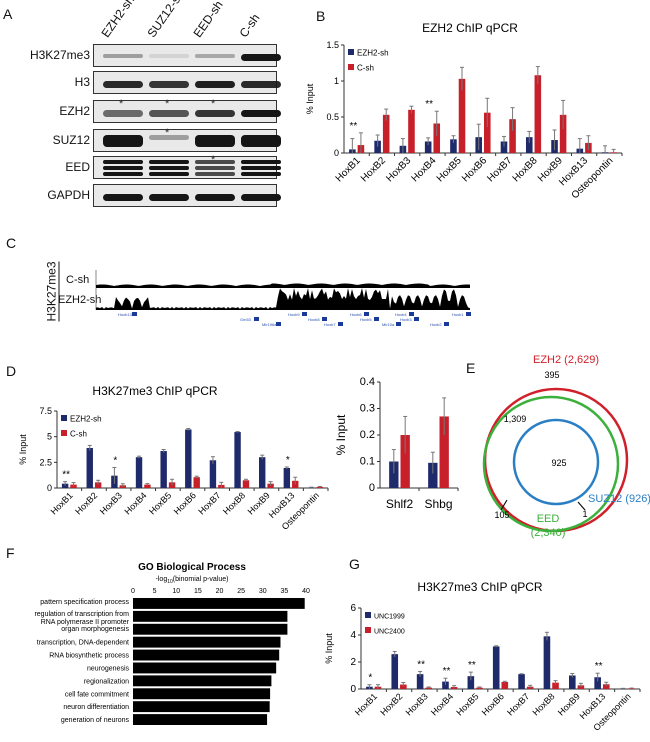 The width and height of the screenshot is (650, 742). What do you see at coordinates (198, 591) in the screenshot?
I see `x-tick-label: 15` at bounding box center [198, 591].